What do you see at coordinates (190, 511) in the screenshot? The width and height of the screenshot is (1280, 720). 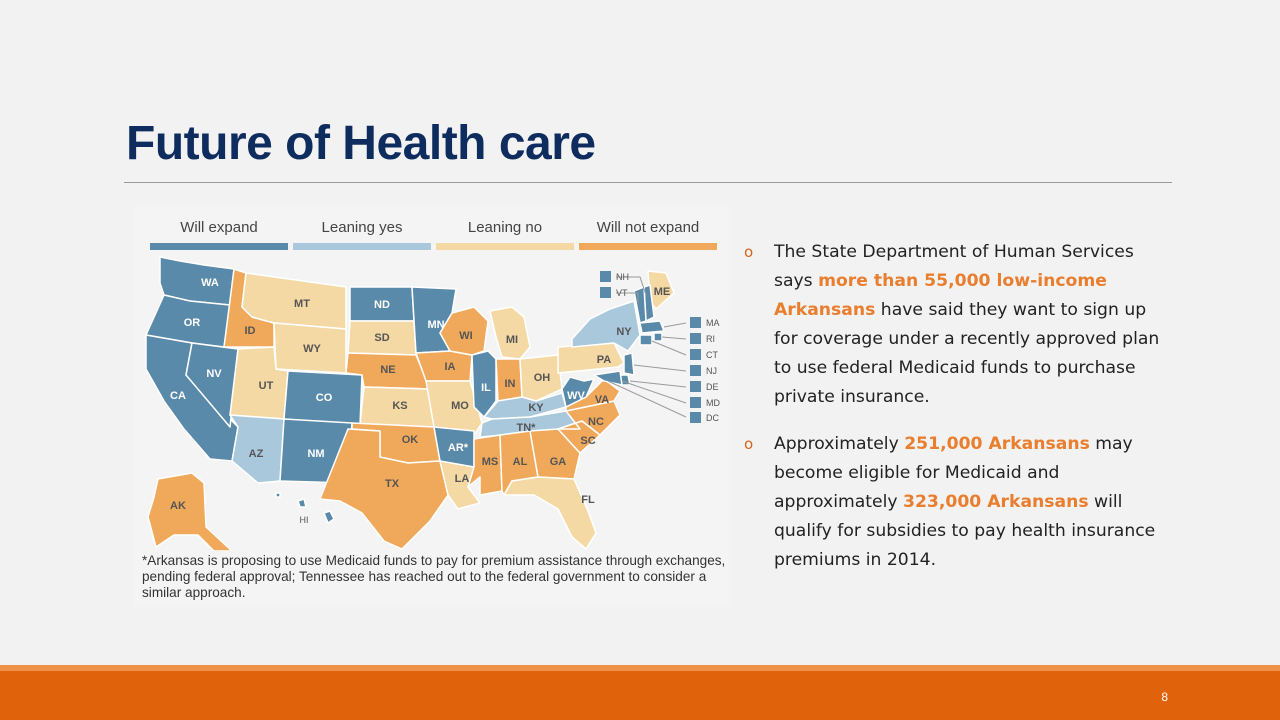 I see `state-ak` at bounding box center [190, 511].